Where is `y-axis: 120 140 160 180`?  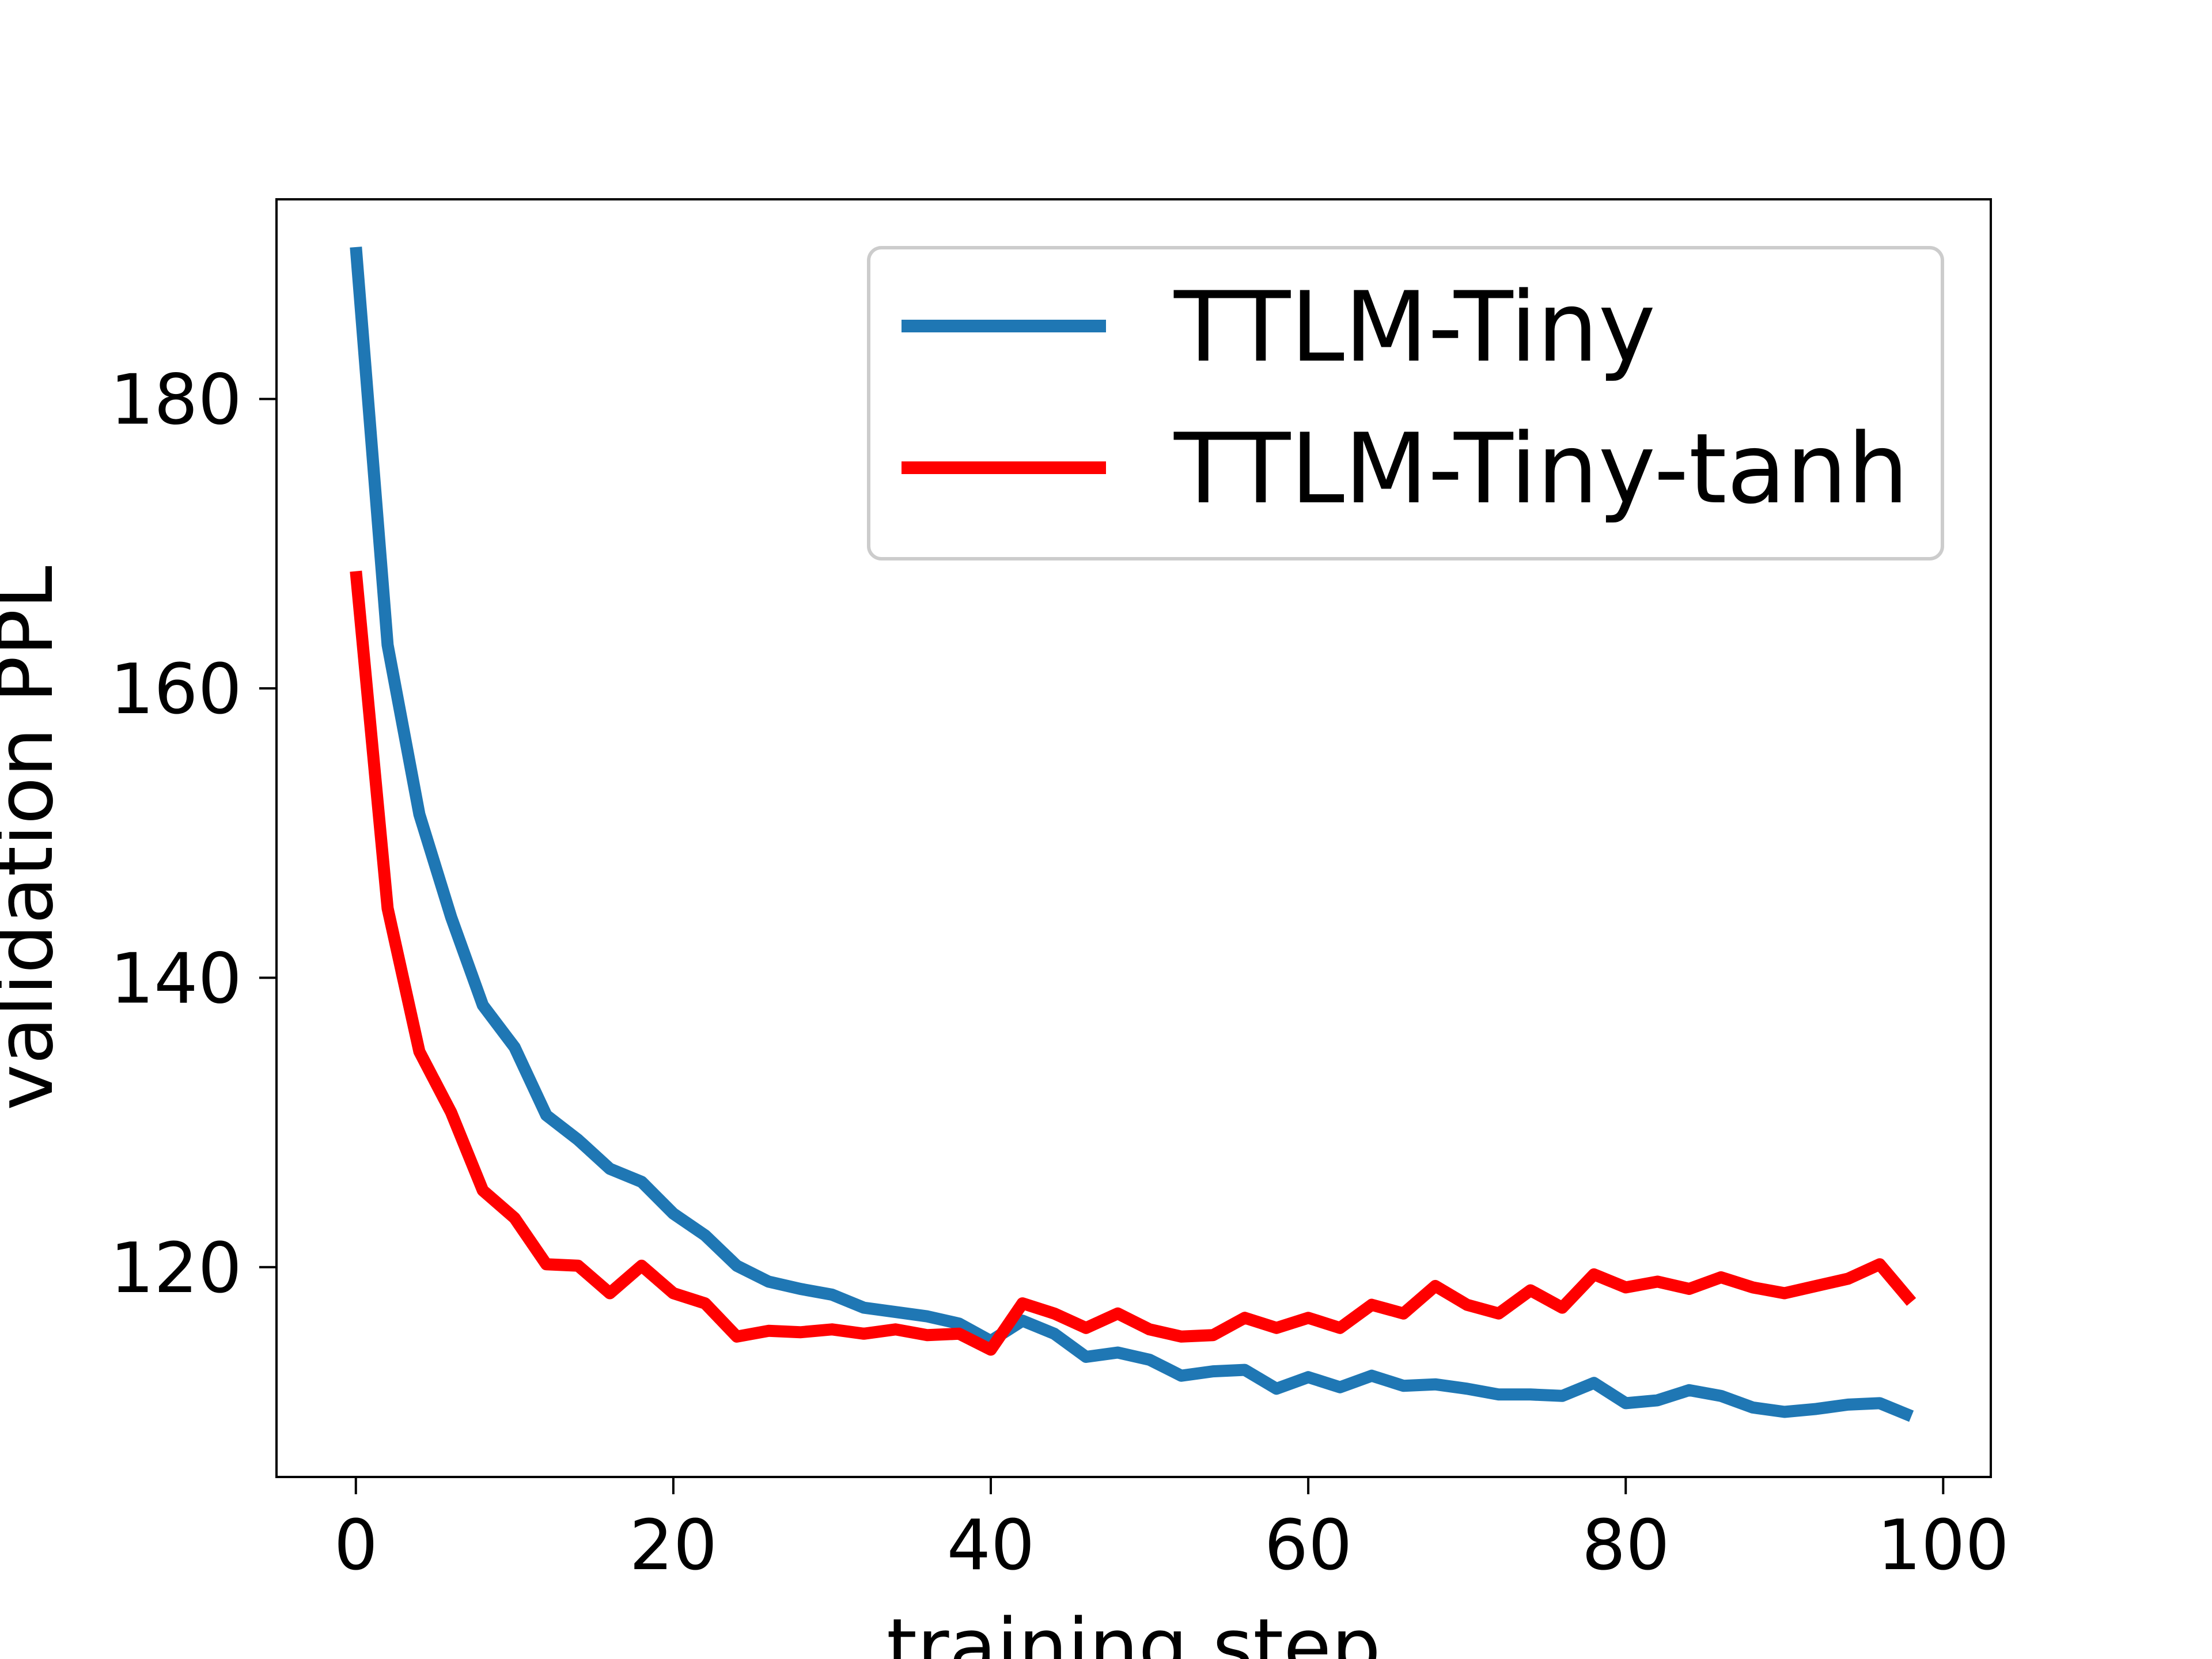 y-axis: 120 140 160 180 is located at coordinates (193, 835).